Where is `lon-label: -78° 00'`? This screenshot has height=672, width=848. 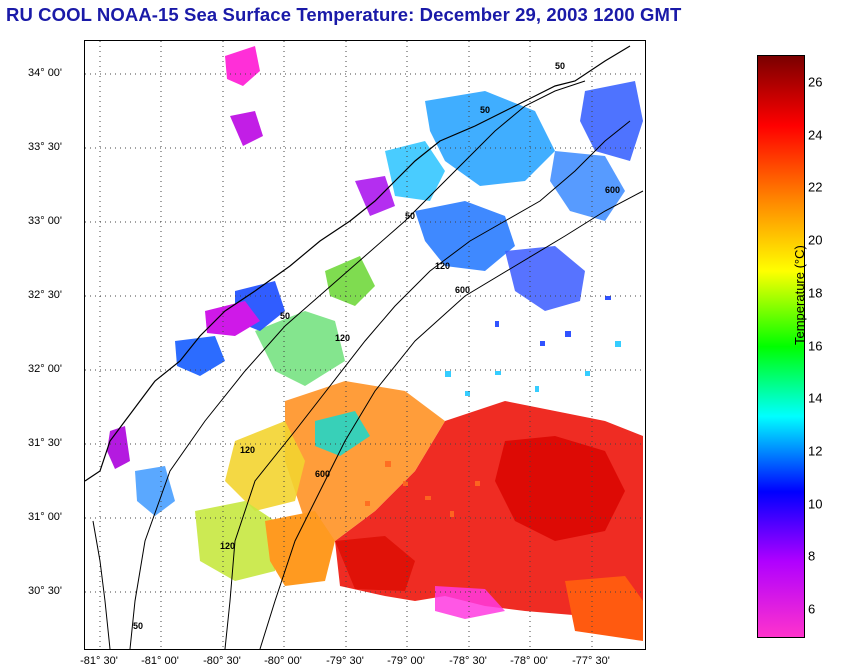 lon-label: -78° 00' is located at coordinates (529, 661).